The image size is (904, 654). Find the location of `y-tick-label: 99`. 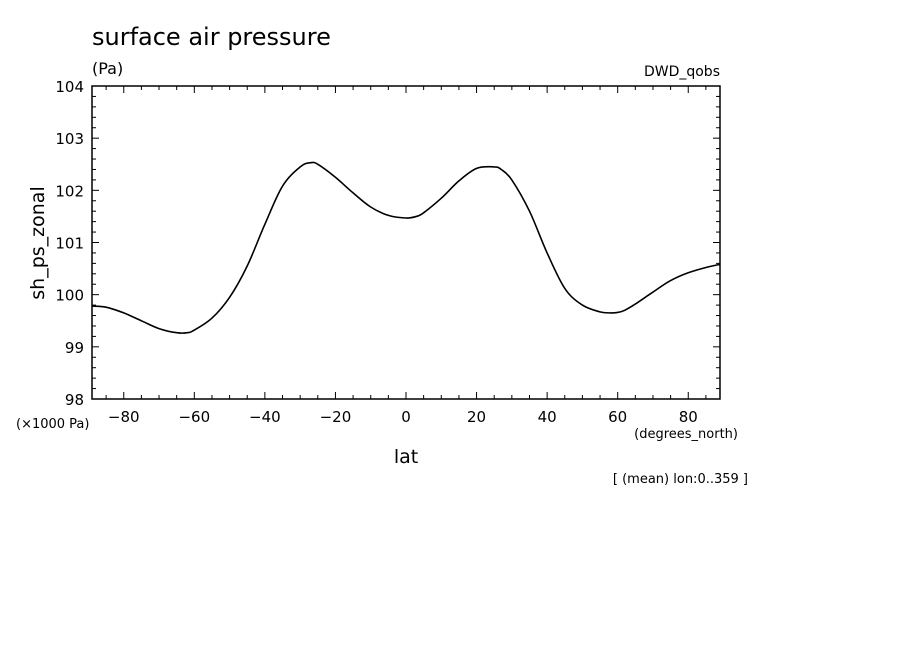

y-tick-label: 99 is located at coordinates (74, 348).